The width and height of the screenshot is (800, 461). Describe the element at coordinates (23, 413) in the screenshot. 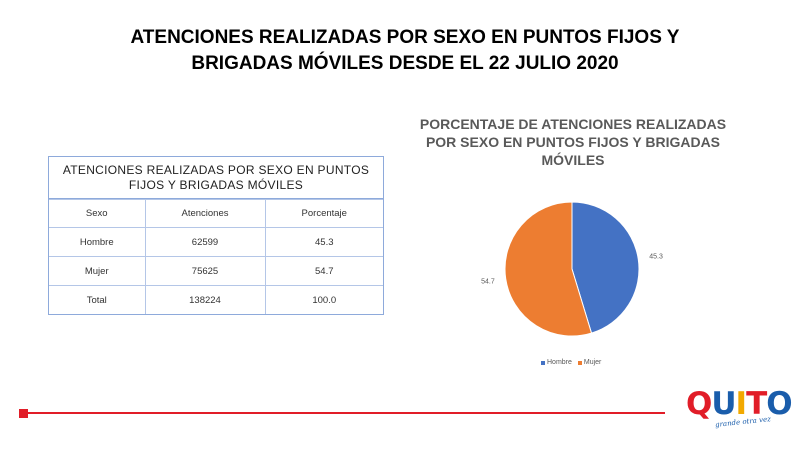

I see `footer-accent-square` at that location.